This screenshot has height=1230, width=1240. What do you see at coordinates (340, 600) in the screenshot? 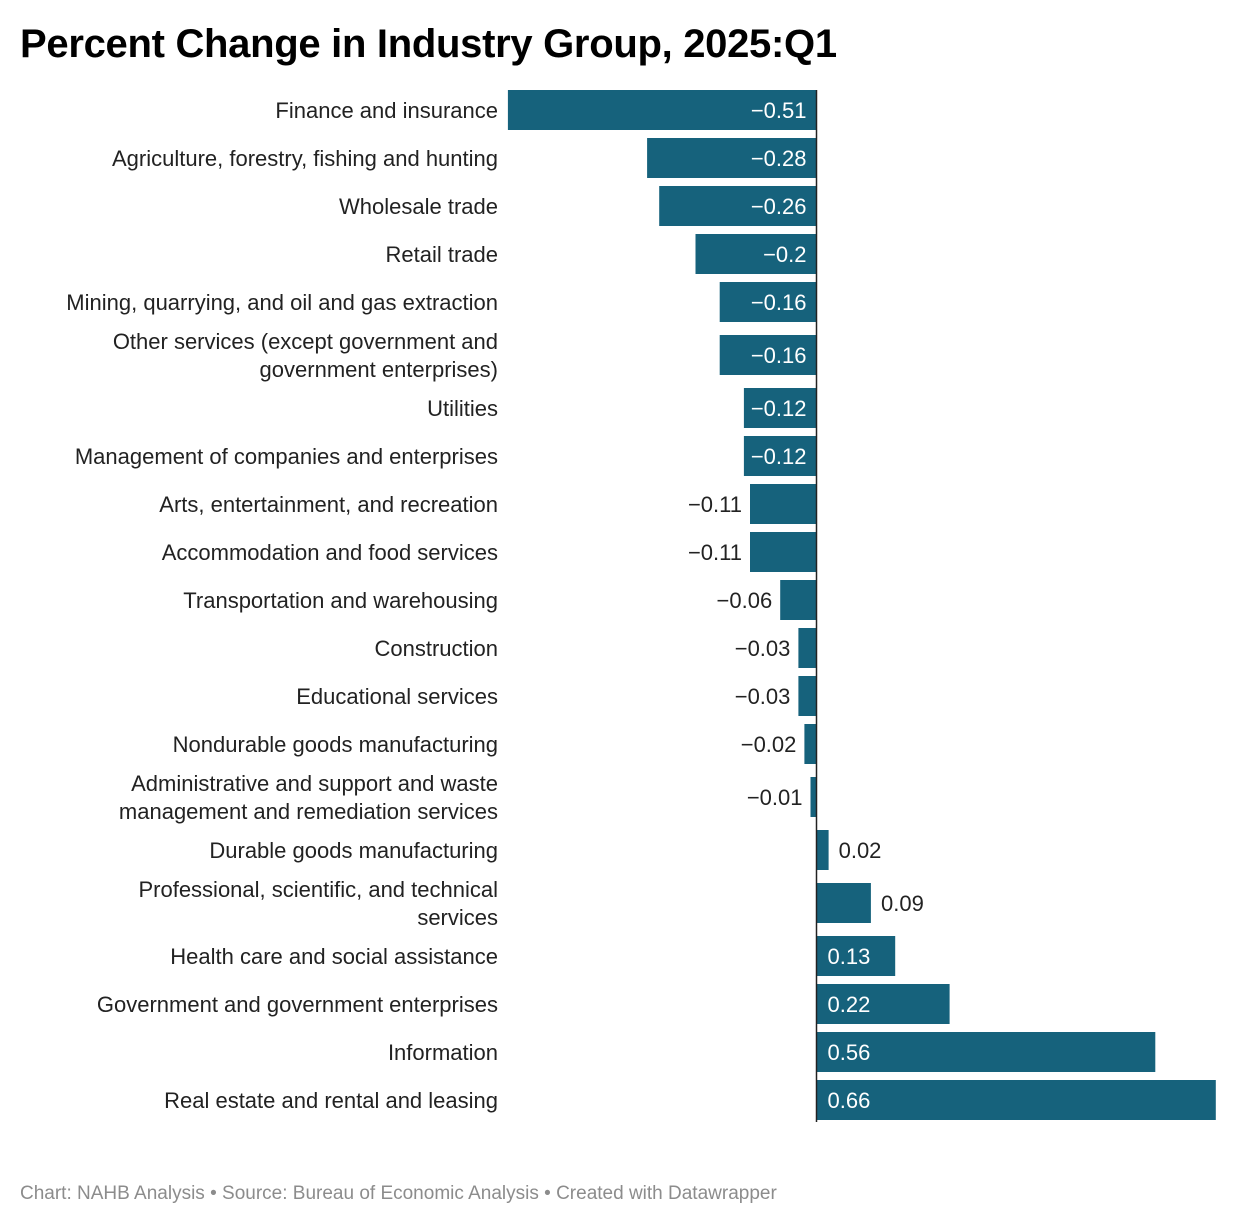
I see `category-label: Transportation and warehousing` at bounding box center [340, 600].